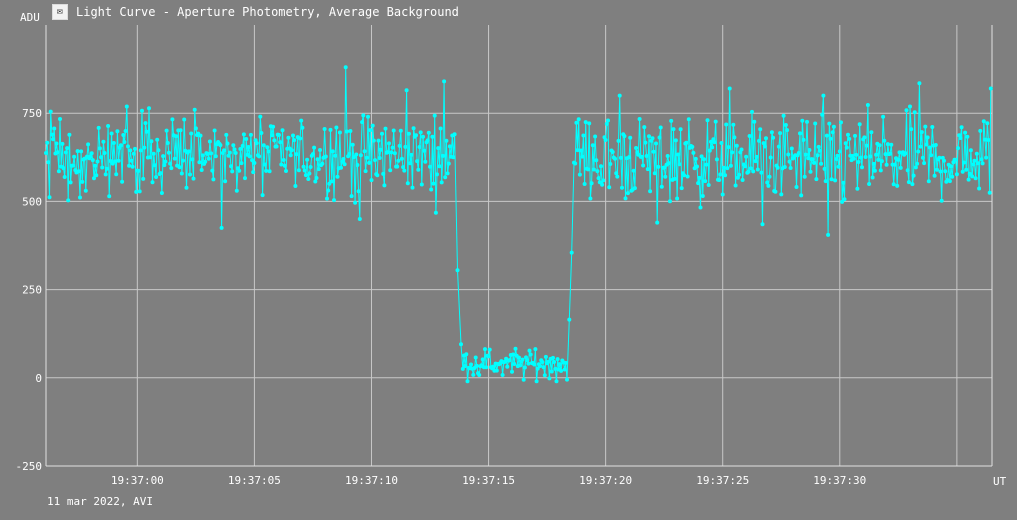 The height and width of the screenshot is (520, 1017). Describe the element at coordinates (137, 480) in the screenshot. I see `x-tick-label-0: 19:37:00` at that location.